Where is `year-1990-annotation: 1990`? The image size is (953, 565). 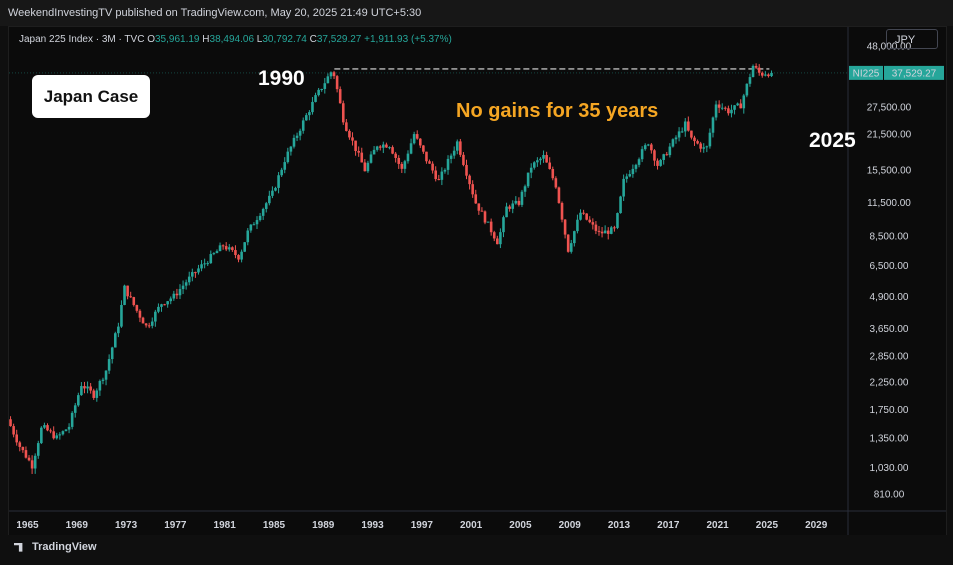
year-1990-annotation: 1990 is located at coordinates (281, 78).